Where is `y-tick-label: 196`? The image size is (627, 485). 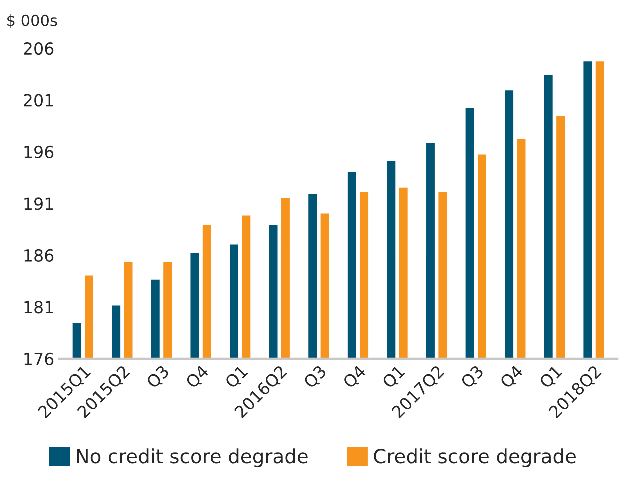
y-tick-label: 196 is located at coordinates (39, 152).